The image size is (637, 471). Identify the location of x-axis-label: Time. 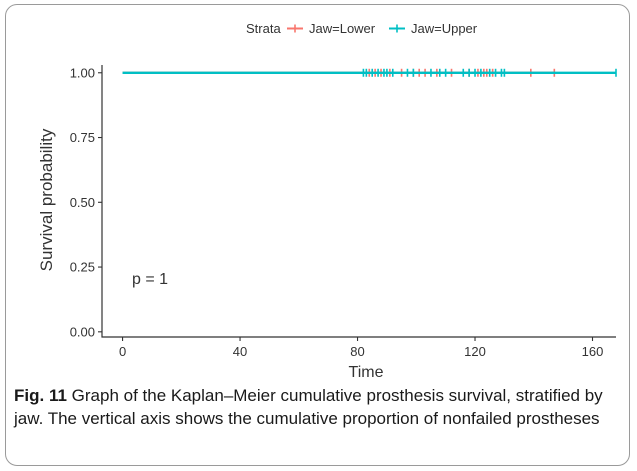
(366, 372).